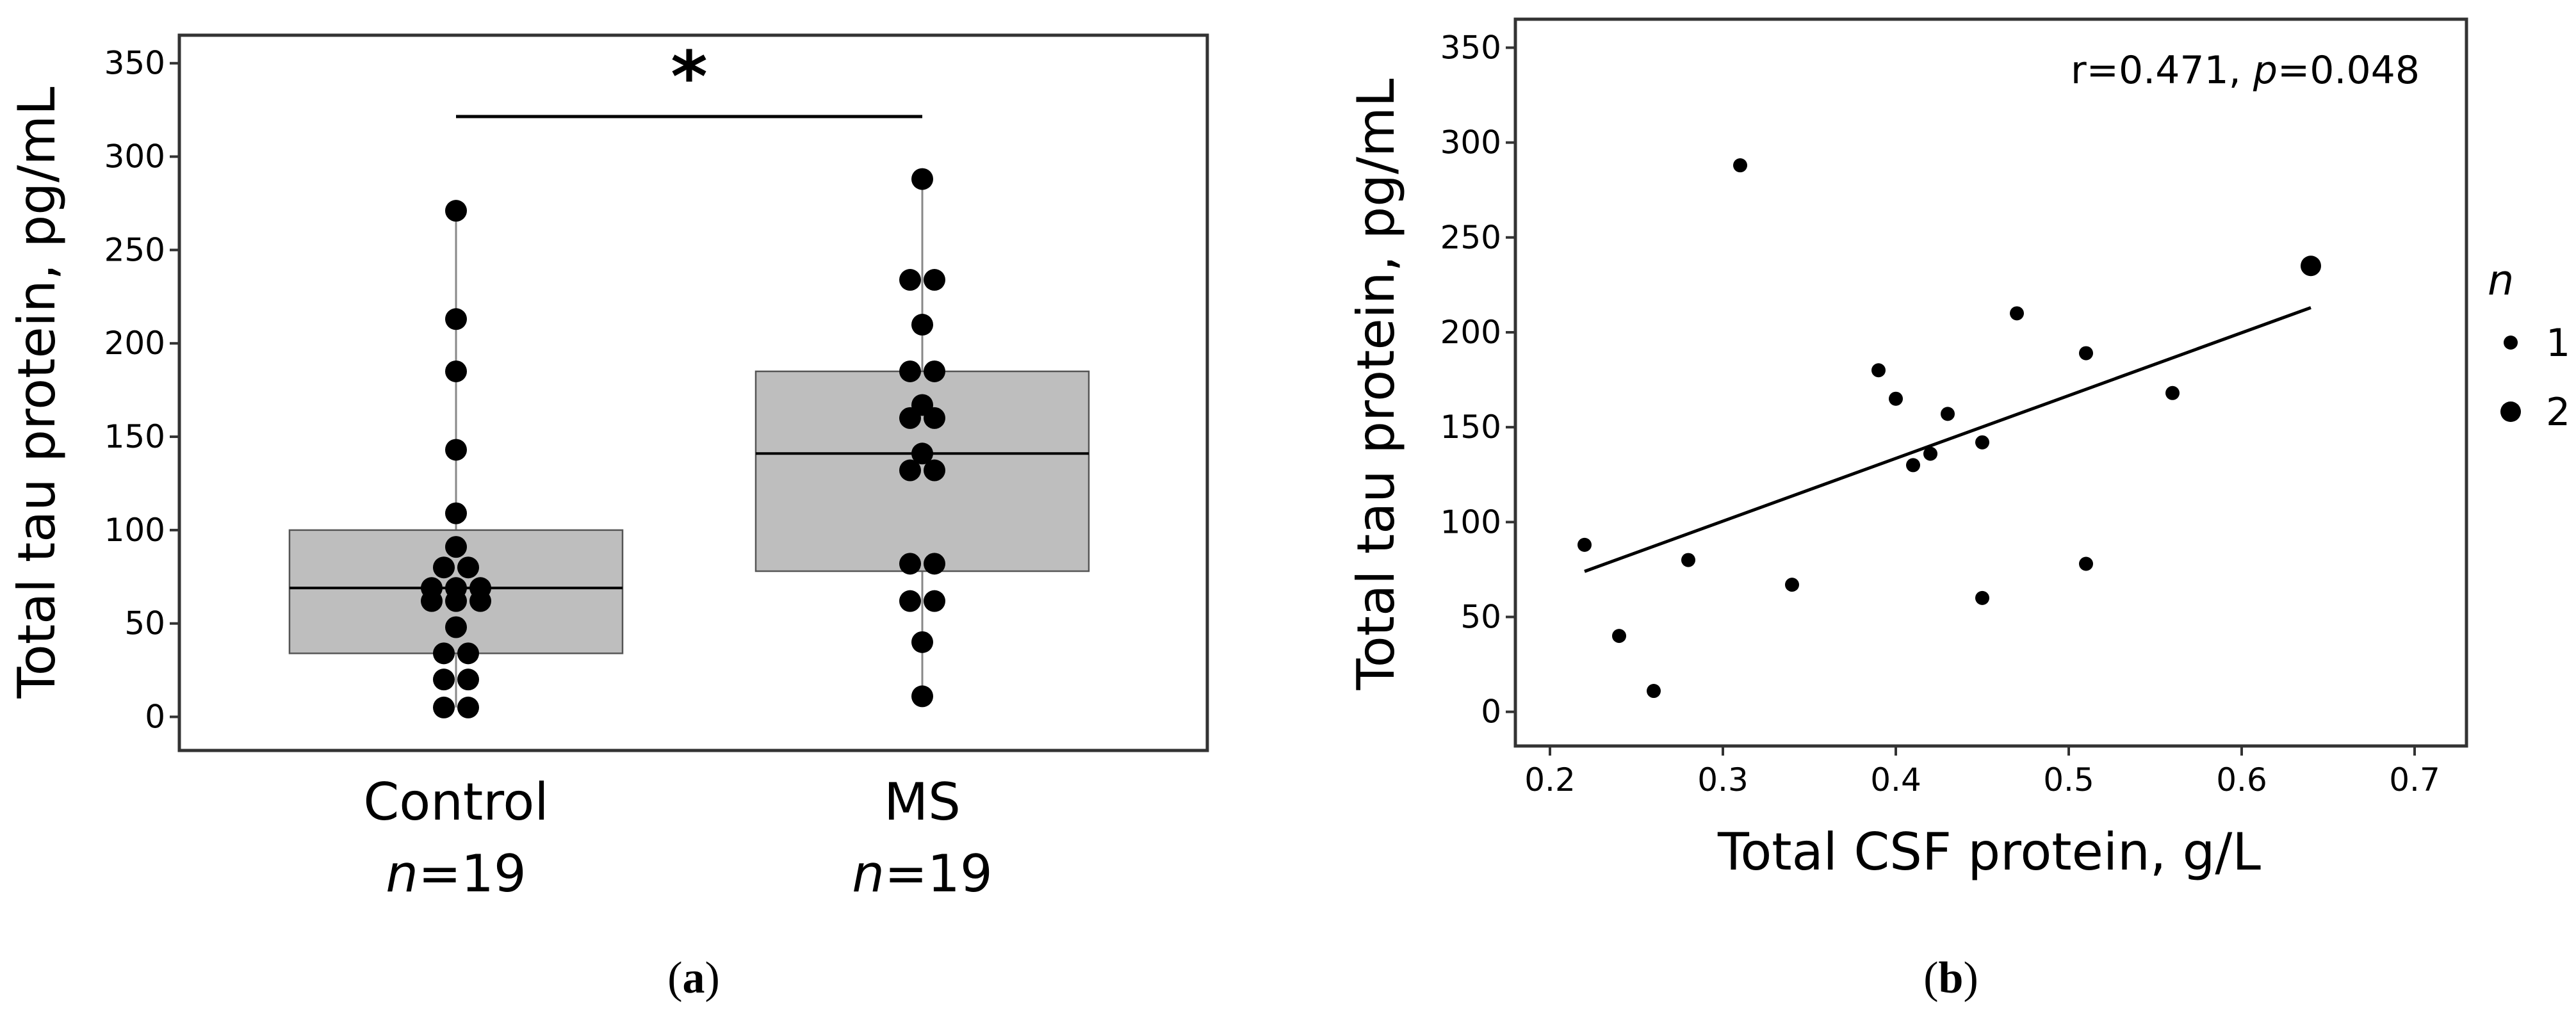 The image size is (2576, 1013). Describe the element at coordinates (2349, 70) in the screenshot. I see `annotation-p-value: =0.048` at that location.